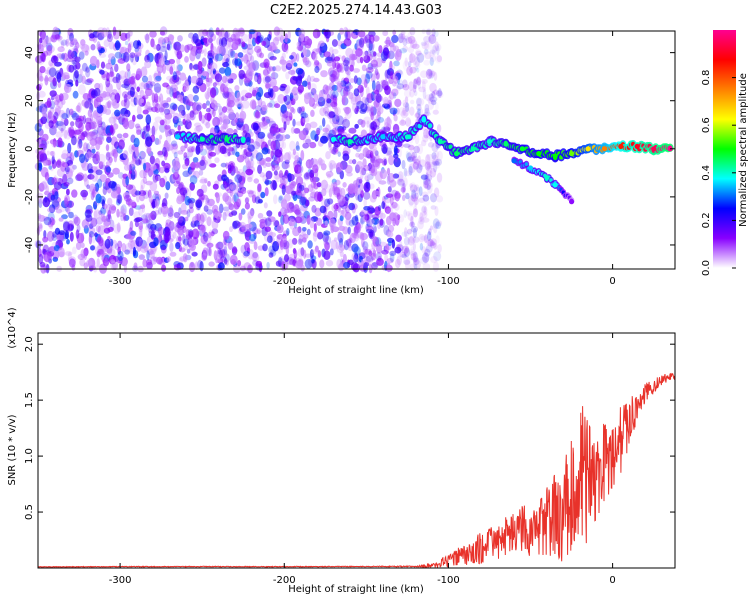 The height and width of the screenshot is (600, 750). Describe the element at coordinates (356, 290) in the screenshot. I see `spectrogram-x-axis-label: Height of straight line (km)` at that location.